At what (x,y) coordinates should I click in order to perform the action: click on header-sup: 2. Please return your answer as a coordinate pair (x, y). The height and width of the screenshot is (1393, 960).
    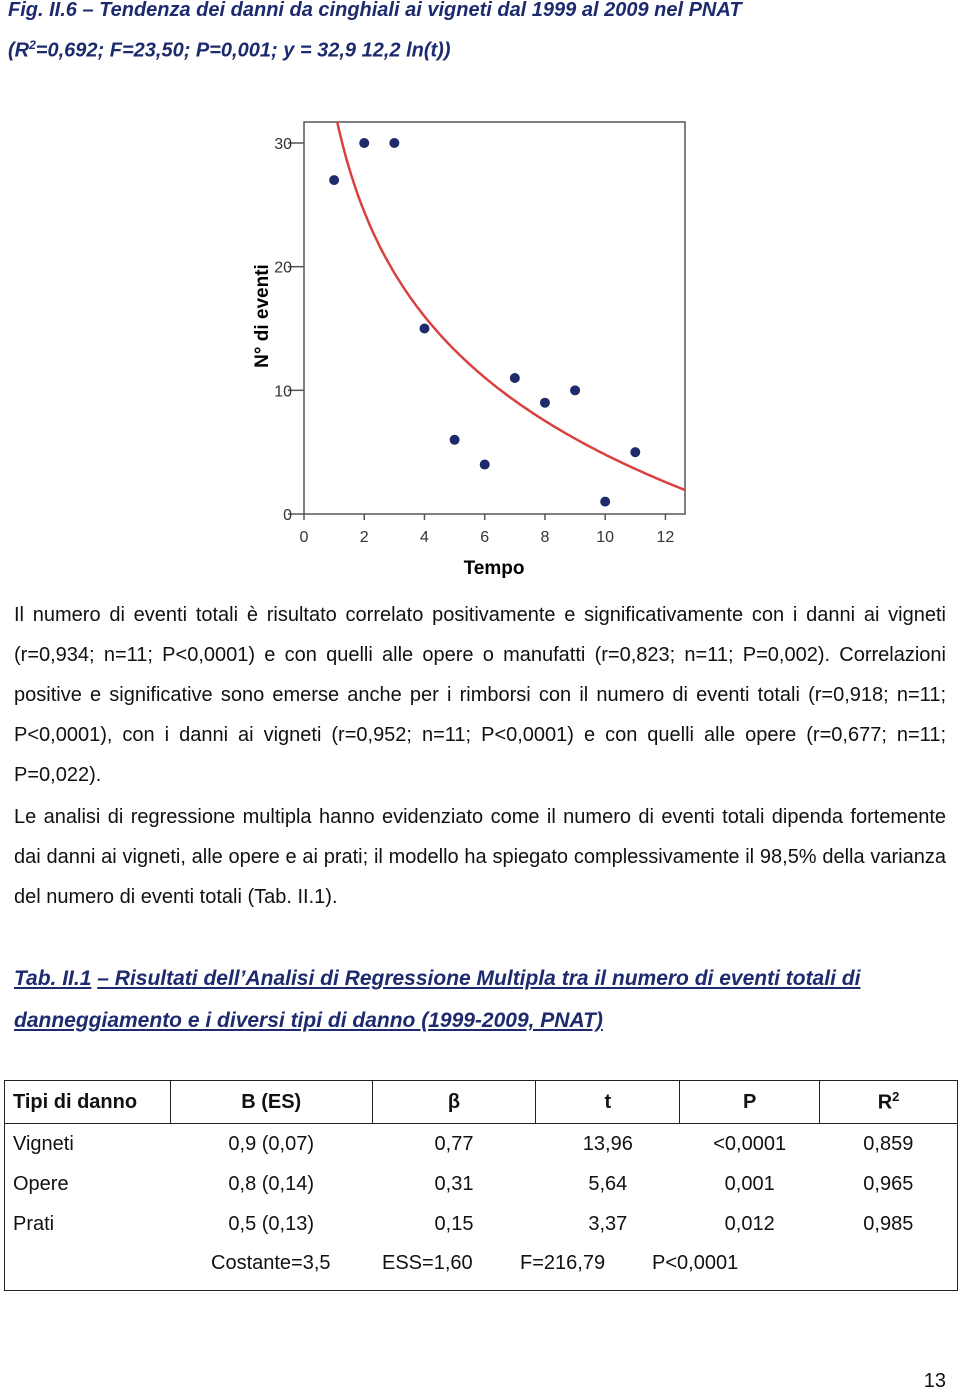
    Looking at the image, I should click on (896, 1097).